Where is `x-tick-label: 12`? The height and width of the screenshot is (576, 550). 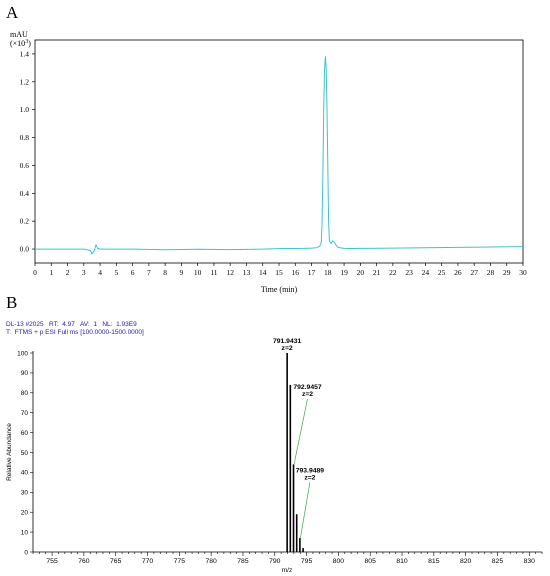 x-tick-label: 12 is located at coordinates (230, 272).